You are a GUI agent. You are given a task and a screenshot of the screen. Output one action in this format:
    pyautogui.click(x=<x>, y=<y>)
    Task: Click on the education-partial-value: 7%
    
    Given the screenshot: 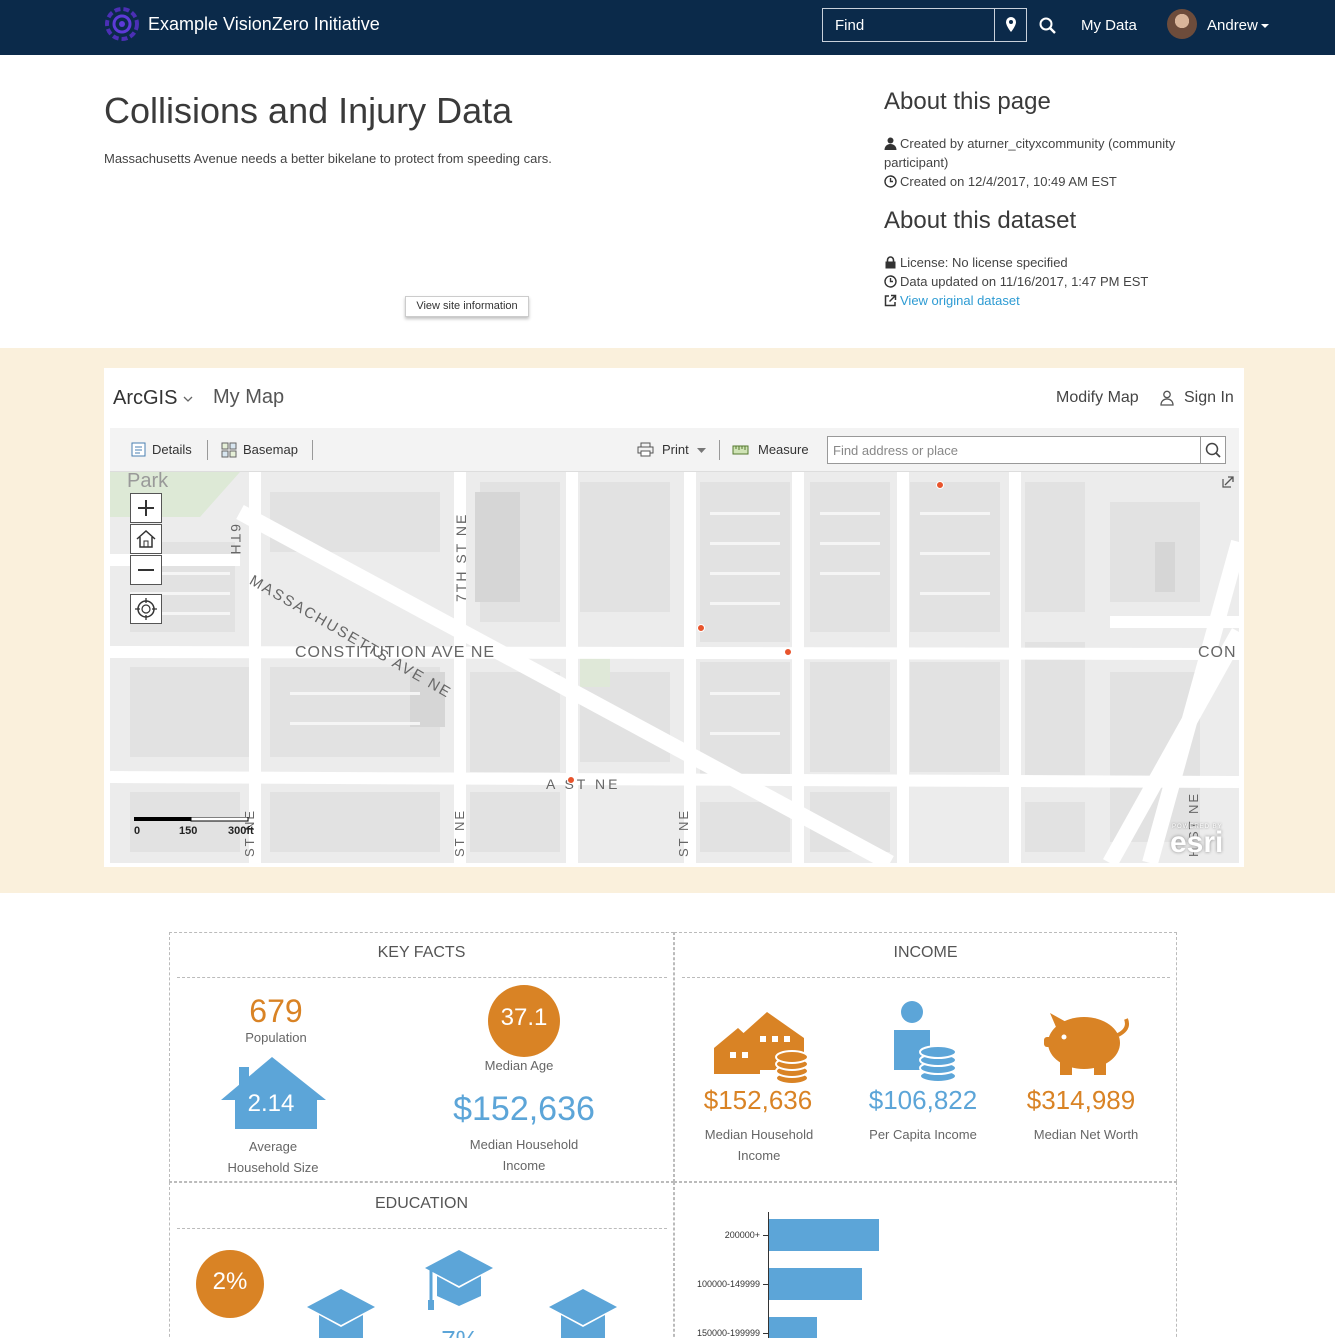 What is the action you would take?
    pyautogui.click(x=460, y=1331)
    